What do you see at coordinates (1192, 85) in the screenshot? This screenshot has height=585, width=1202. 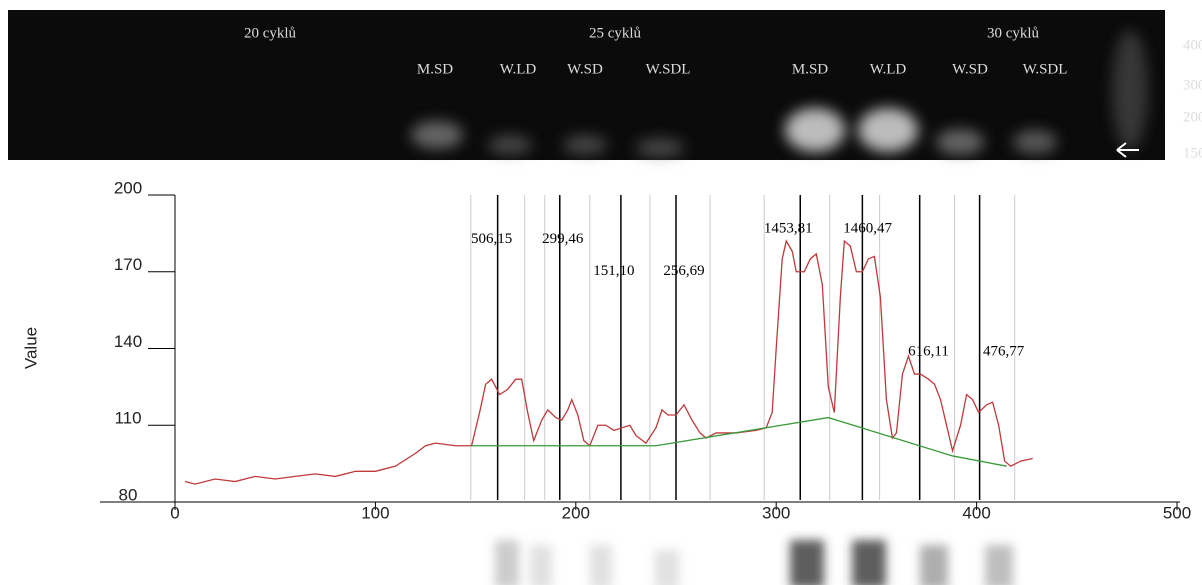 I see `ladder-label: 300` at bounding box center [1192, 85].